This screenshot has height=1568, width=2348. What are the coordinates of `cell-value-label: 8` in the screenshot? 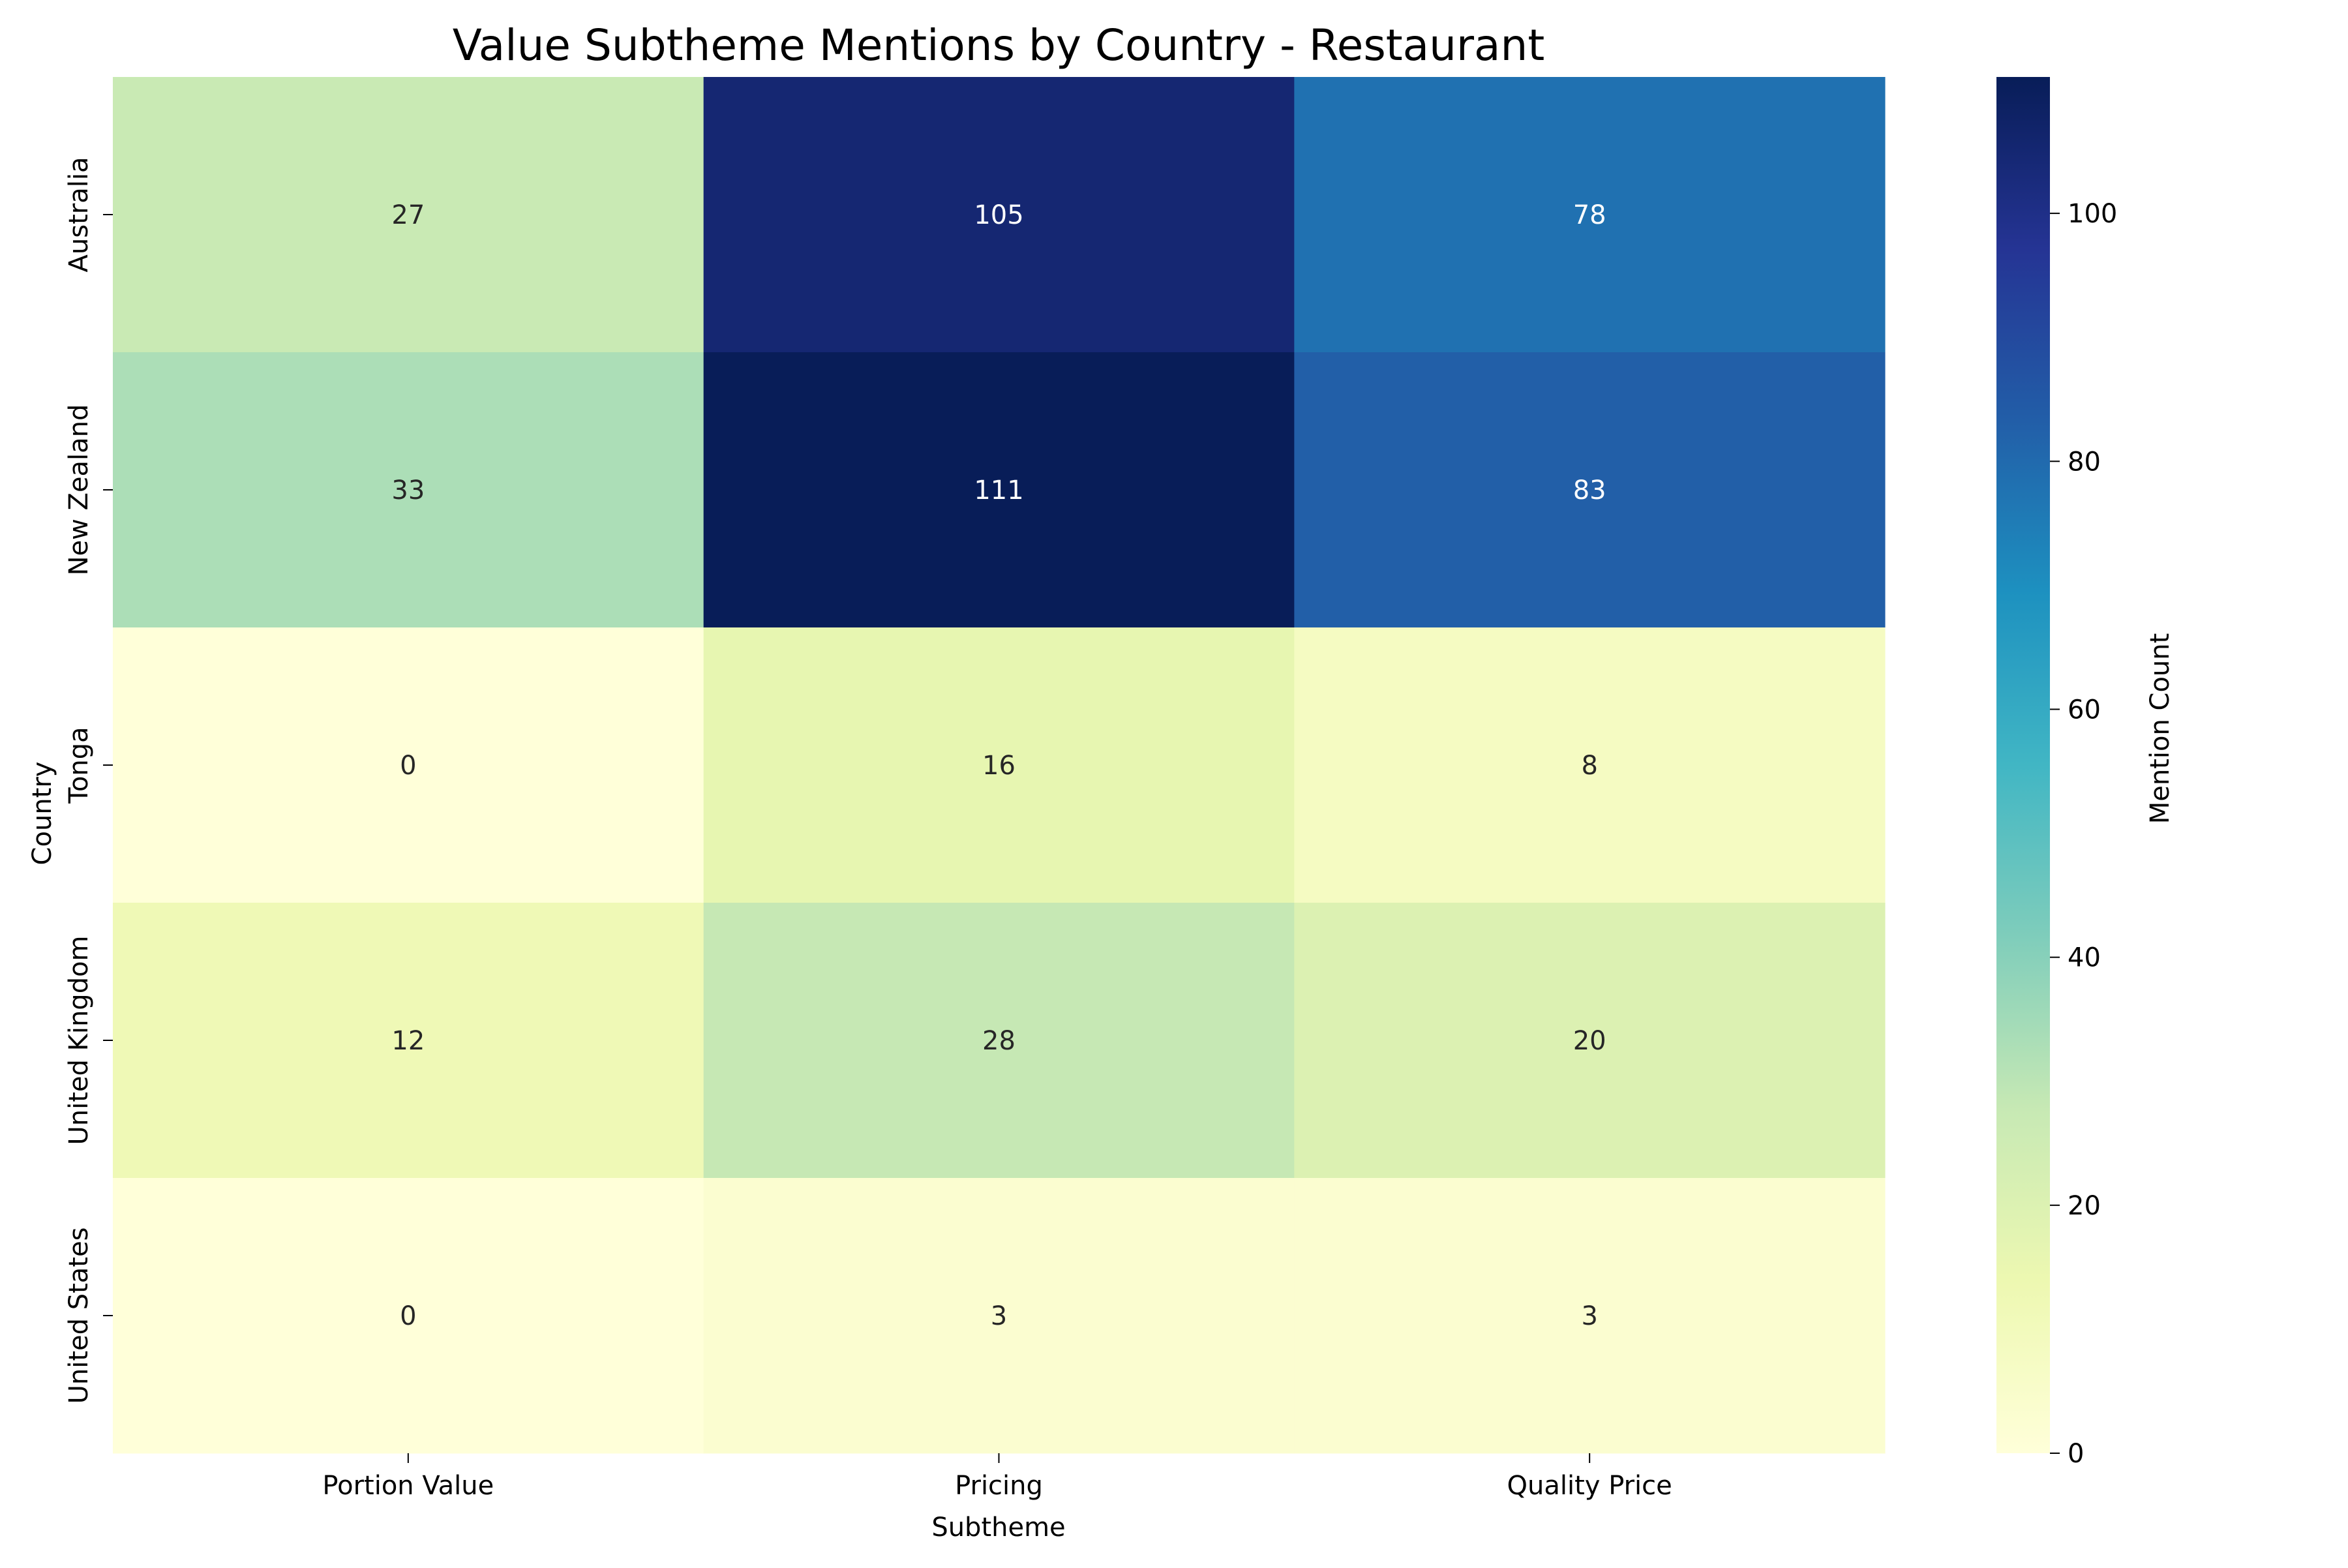 It's located at (1589, 766).